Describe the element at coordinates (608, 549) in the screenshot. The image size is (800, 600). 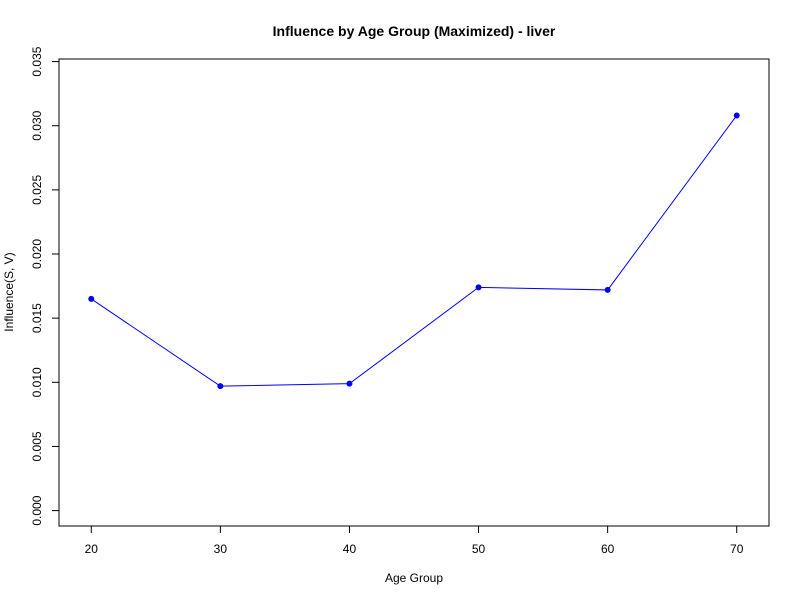
I see `x-tick-label: 60` at that location.